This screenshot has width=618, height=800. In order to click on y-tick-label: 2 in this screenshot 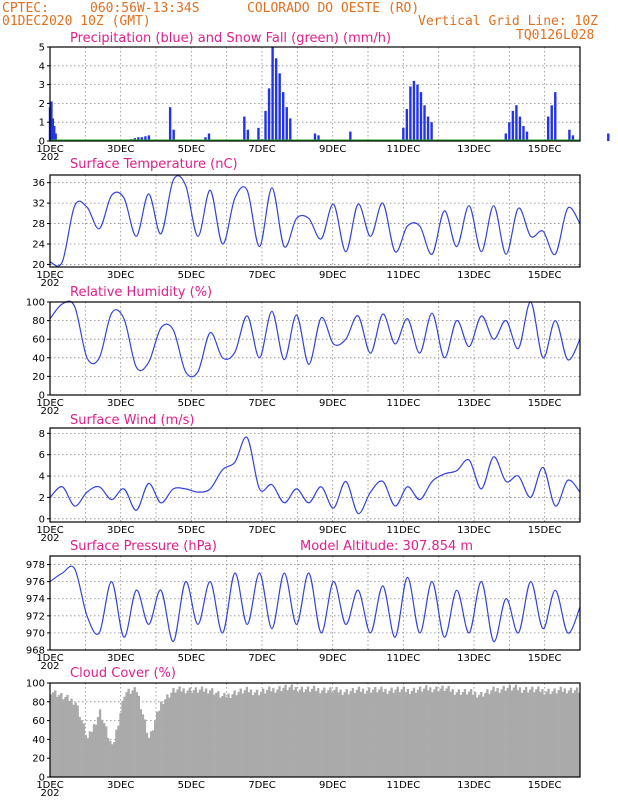, I will do `click(42, 104)`.